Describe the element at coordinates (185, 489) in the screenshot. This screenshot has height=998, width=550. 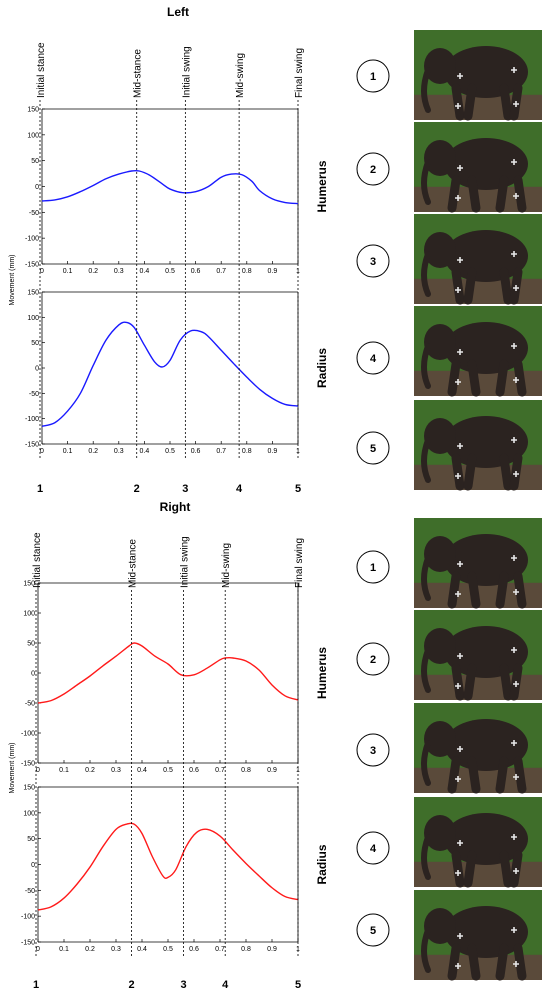
I see `phase-number: 3` at that location.